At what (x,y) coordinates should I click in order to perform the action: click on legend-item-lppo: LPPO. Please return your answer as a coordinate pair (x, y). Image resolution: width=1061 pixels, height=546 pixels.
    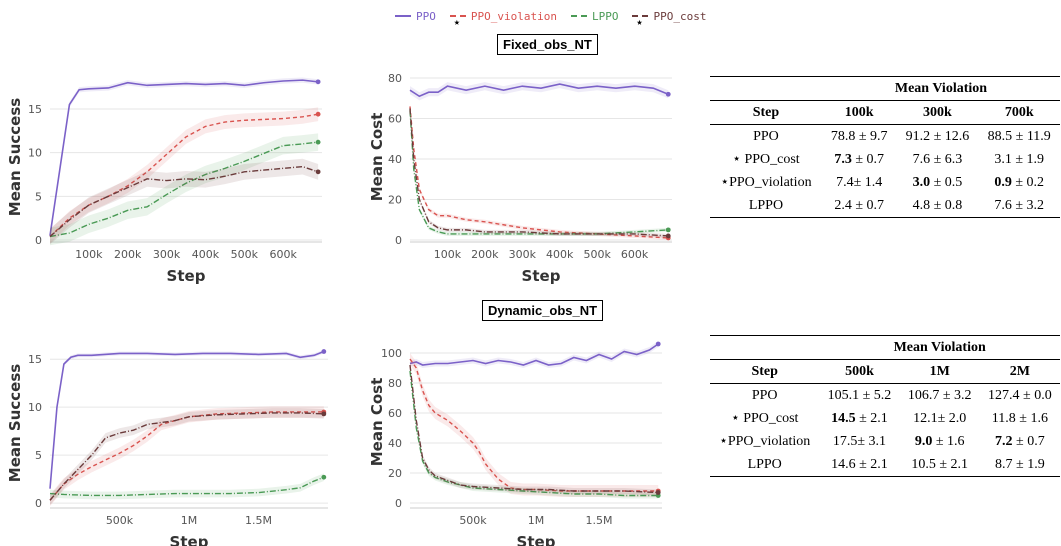
    Looking at the image, I should click on (594, 16).